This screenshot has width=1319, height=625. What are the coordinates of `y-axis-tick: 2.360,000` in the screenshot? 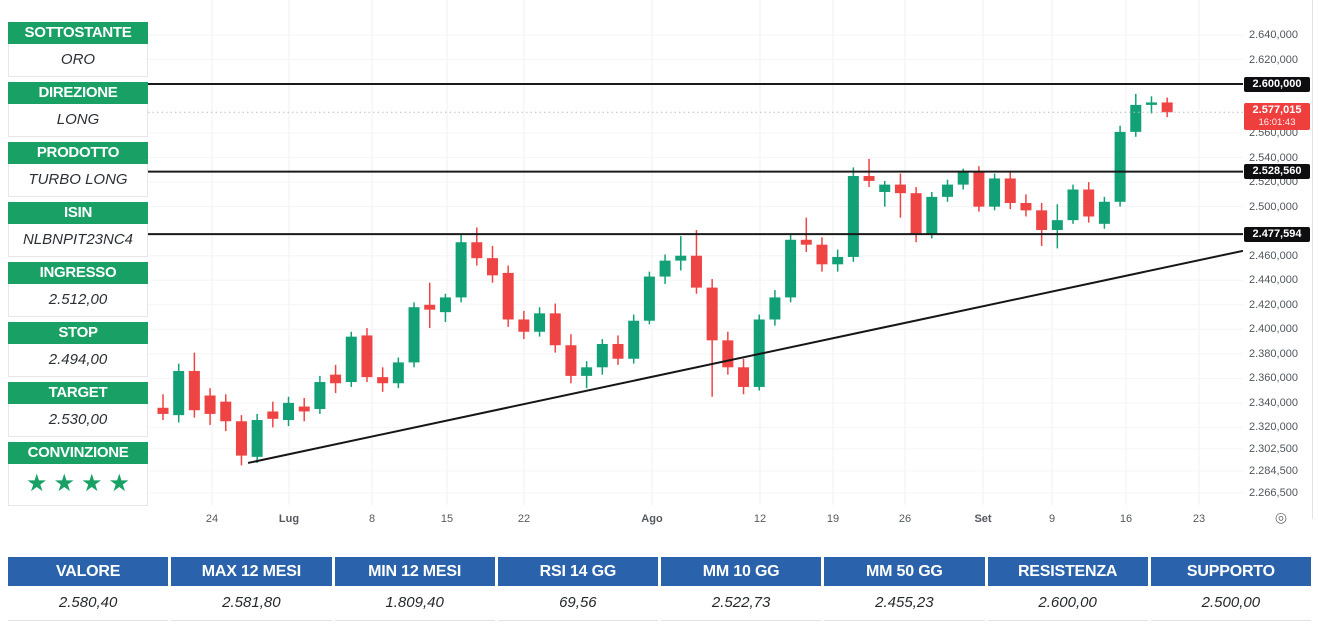 It's located at (1273, 378).